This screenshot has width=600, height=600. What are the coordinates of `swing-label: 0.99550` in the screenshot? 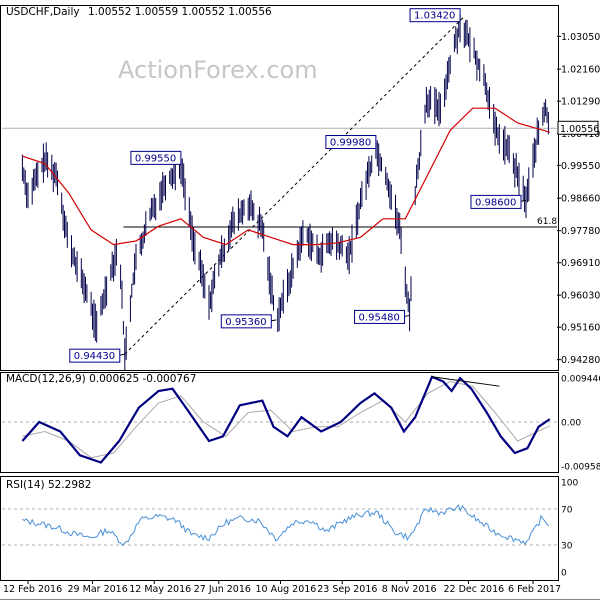 It's located at (155, 158).